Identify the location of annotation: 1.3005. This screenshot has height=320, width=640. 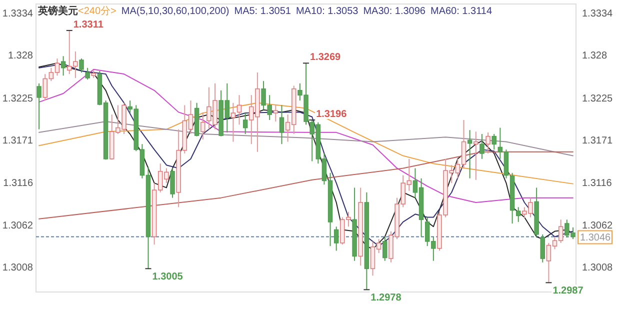
(168, 277).